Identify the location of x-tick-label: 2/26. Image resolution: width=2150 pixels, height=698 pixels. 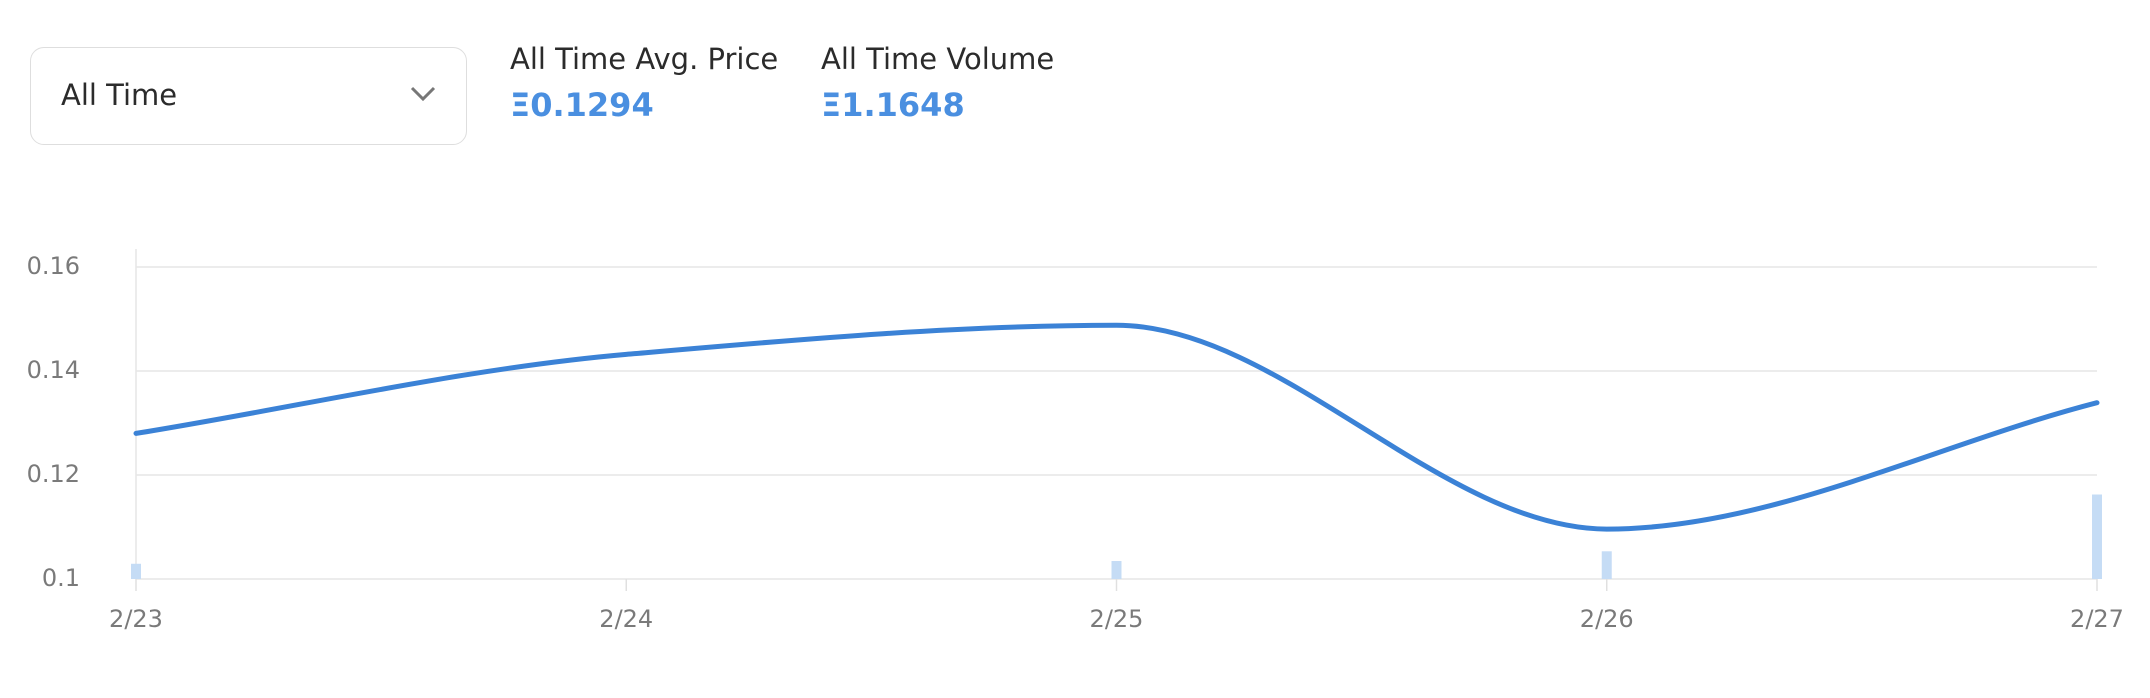
(1607, 619).